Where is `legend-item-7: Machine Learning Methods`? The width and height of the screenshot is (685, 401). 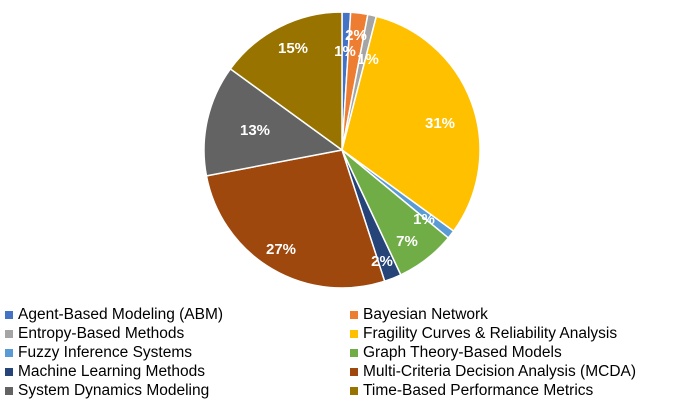 legend-item-7: Machine Learning Methods is located at coordinates (105, 371).